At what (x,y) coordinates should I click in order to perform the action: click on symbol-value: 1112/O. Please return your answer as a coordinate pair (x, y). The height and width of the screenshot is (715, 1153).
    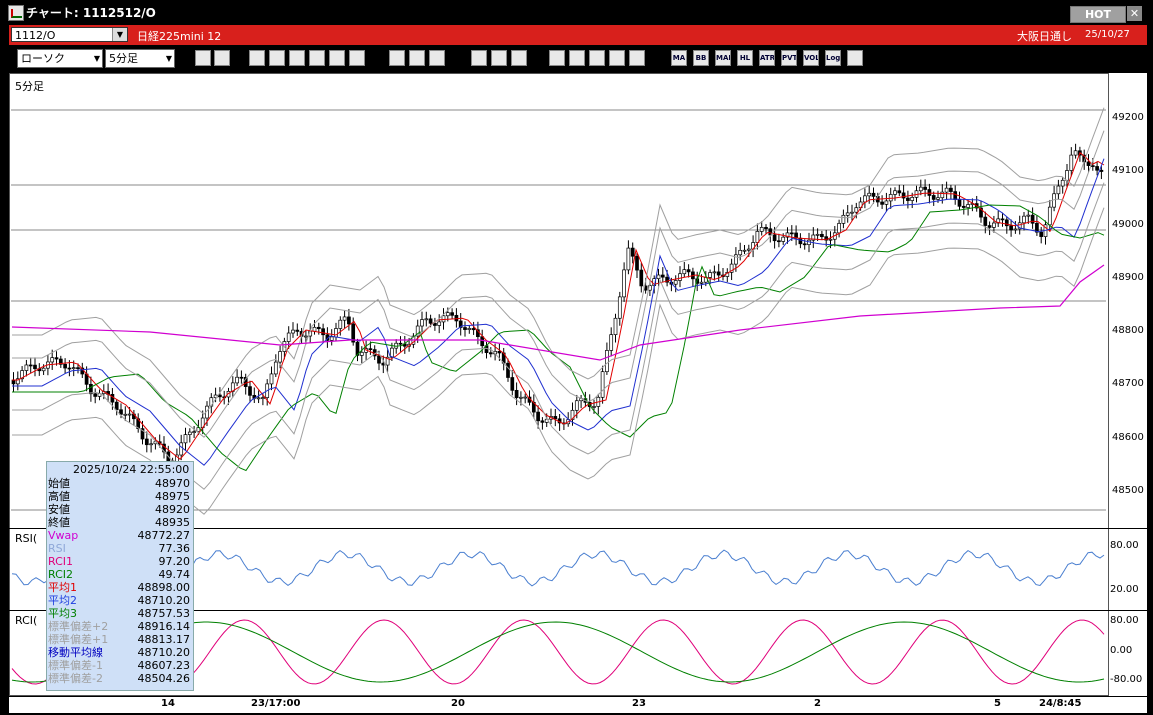
    Looking at the image, I should click on (35, 35).